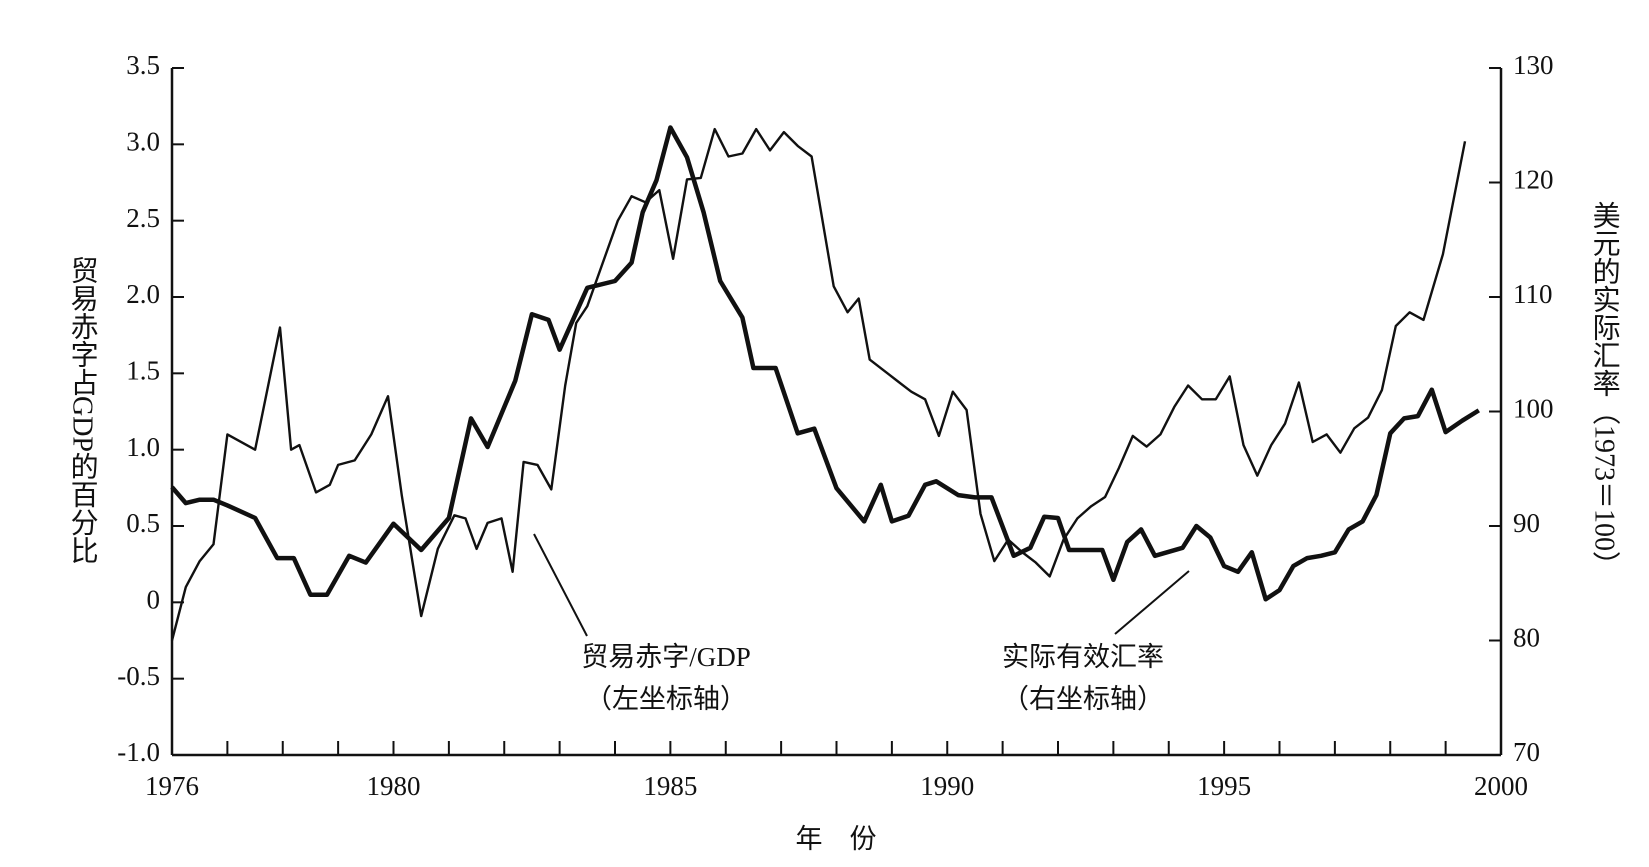 The image size is (1649, 867). Describe the element at coordinates (947, 786) in the screenshot. I see `x-tick-label: 1990` at that location.